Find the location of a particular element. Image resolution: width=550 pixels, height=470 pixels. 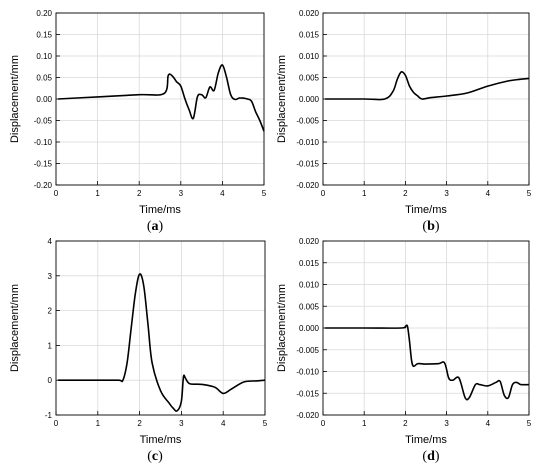

x-tick-label-c-2: 2 is located at coordinates (139, 423).